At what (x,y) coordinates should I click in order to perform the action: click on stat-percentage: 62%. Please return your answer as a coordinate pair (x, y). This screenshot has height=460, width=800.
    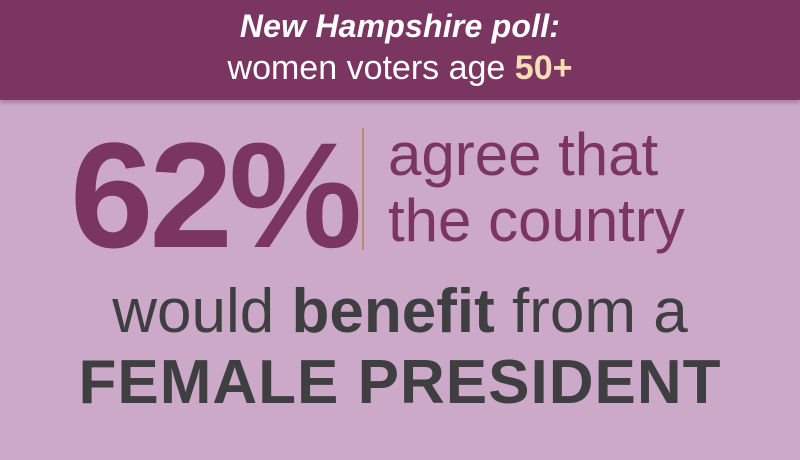
    Looking at the image, I should click on (216, 195).